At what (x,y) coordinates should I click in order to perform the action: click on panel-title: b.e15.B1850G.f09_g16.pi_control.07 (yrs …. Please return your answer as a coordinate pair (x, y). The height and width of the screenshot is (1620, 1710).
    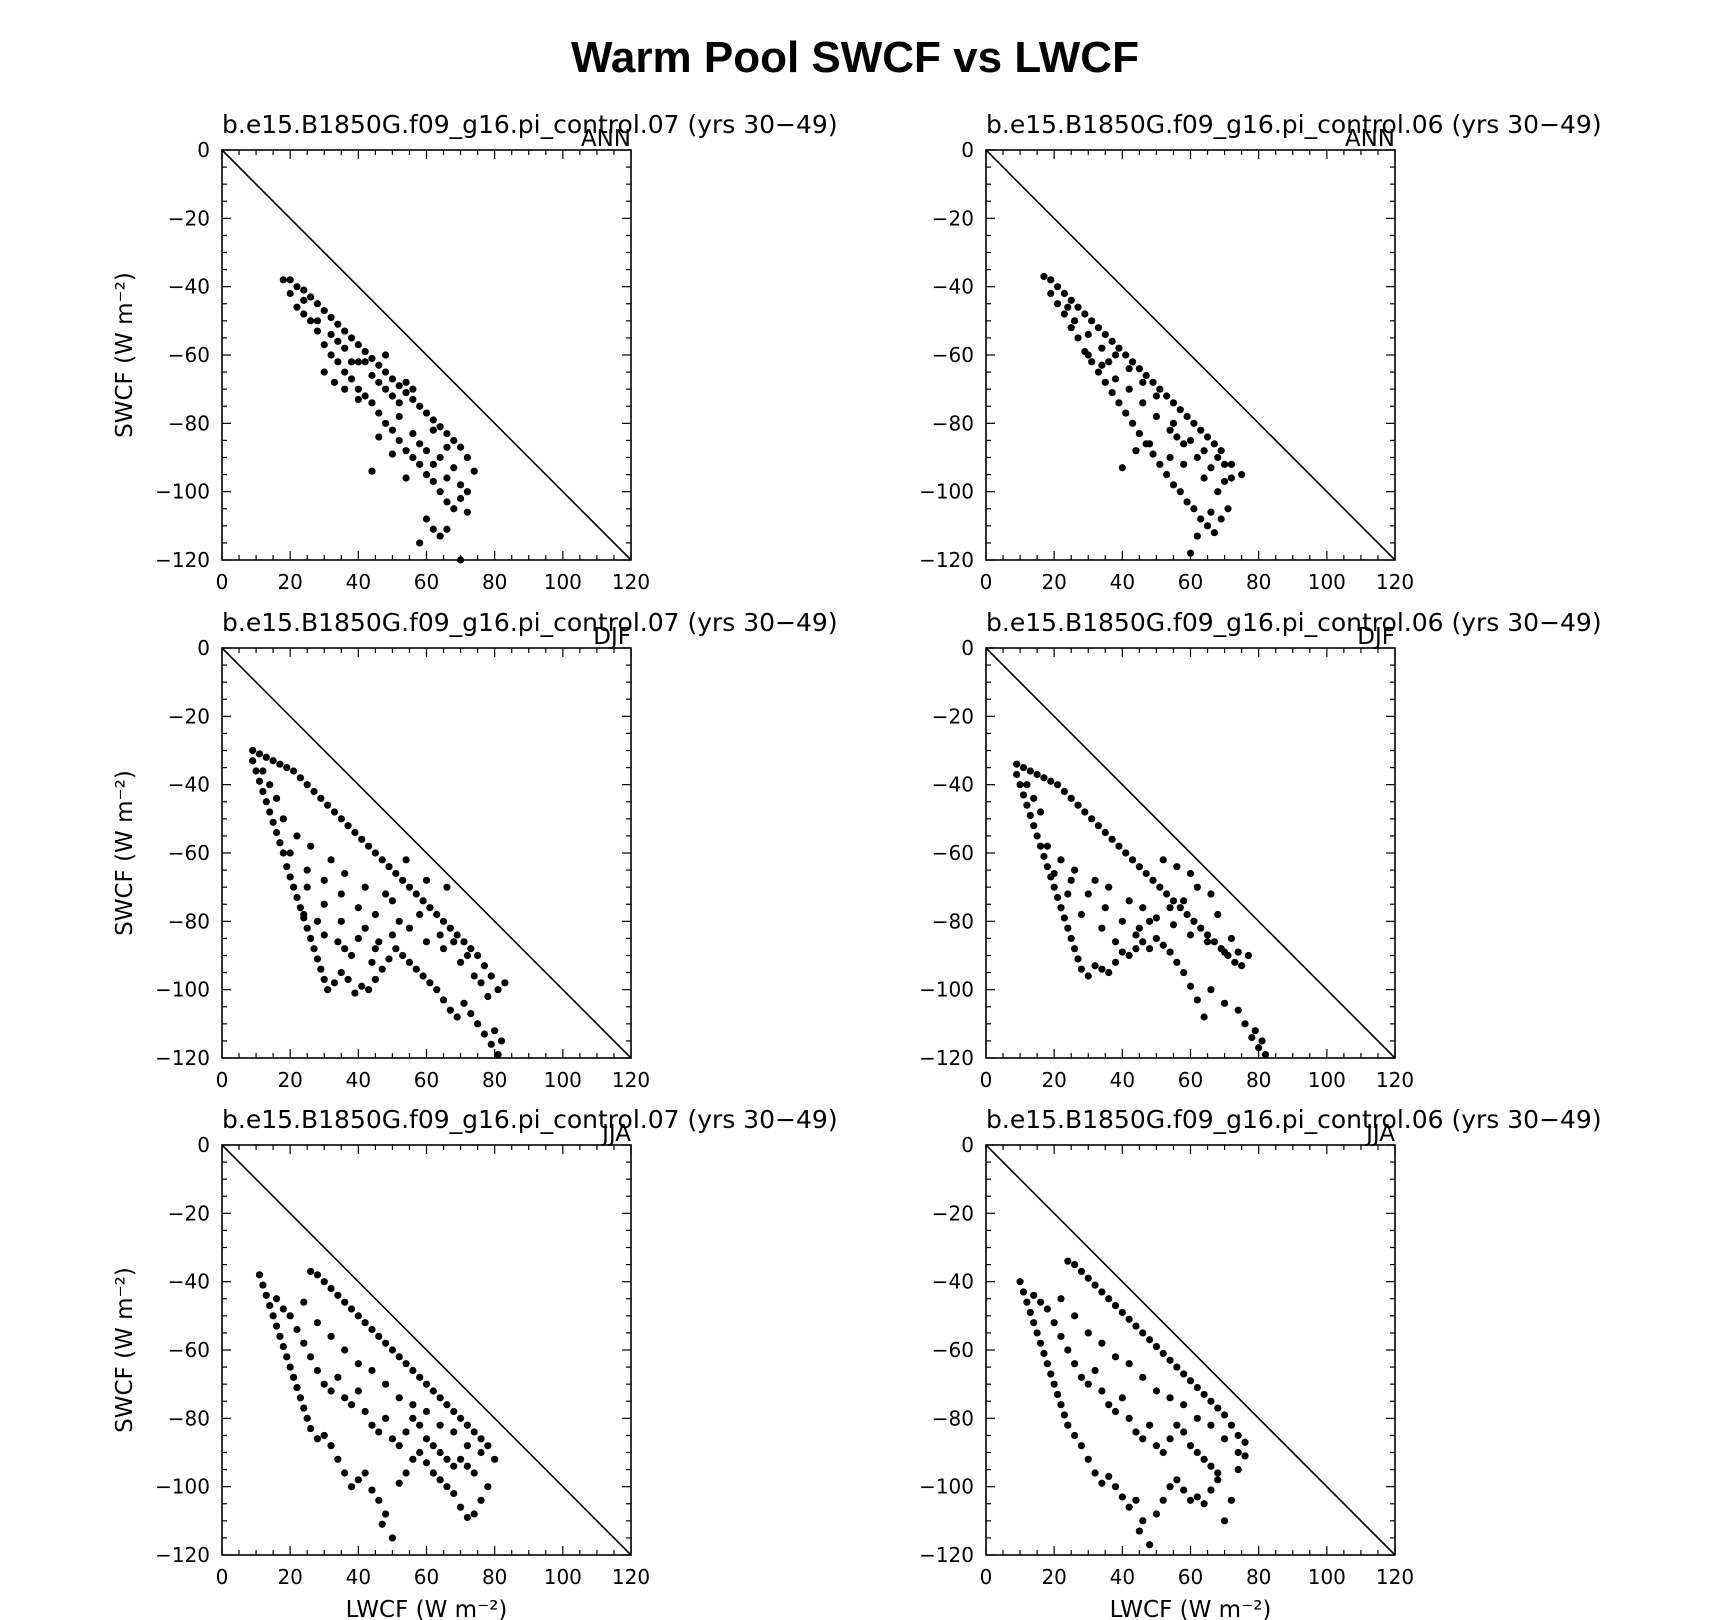
    Looking at the image, I should click on (530, 1119).